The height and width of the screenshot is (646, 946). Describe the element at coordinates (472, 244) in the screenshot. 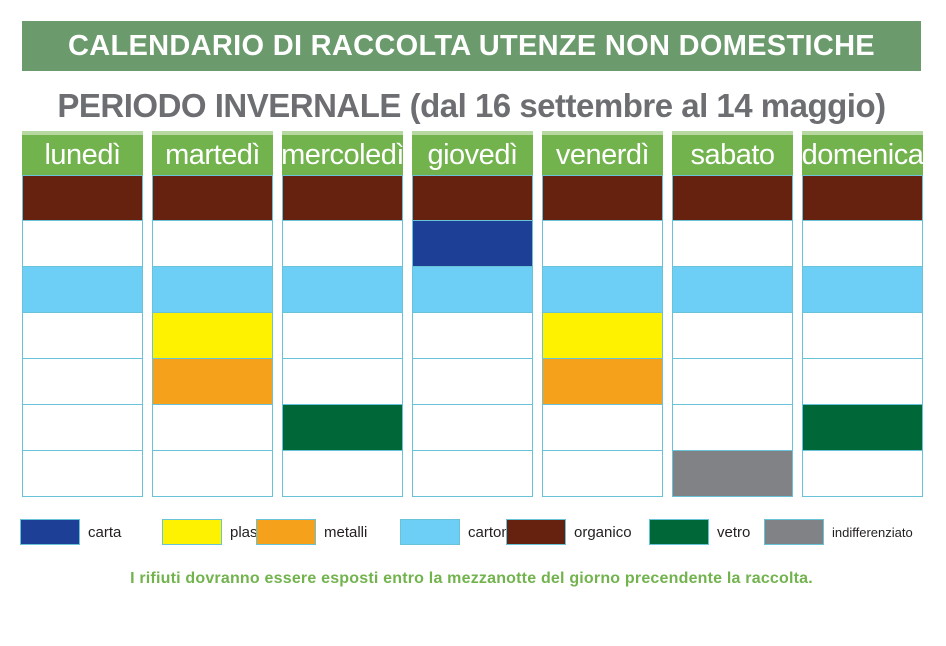

I see `collection-cell-carta` at that location.